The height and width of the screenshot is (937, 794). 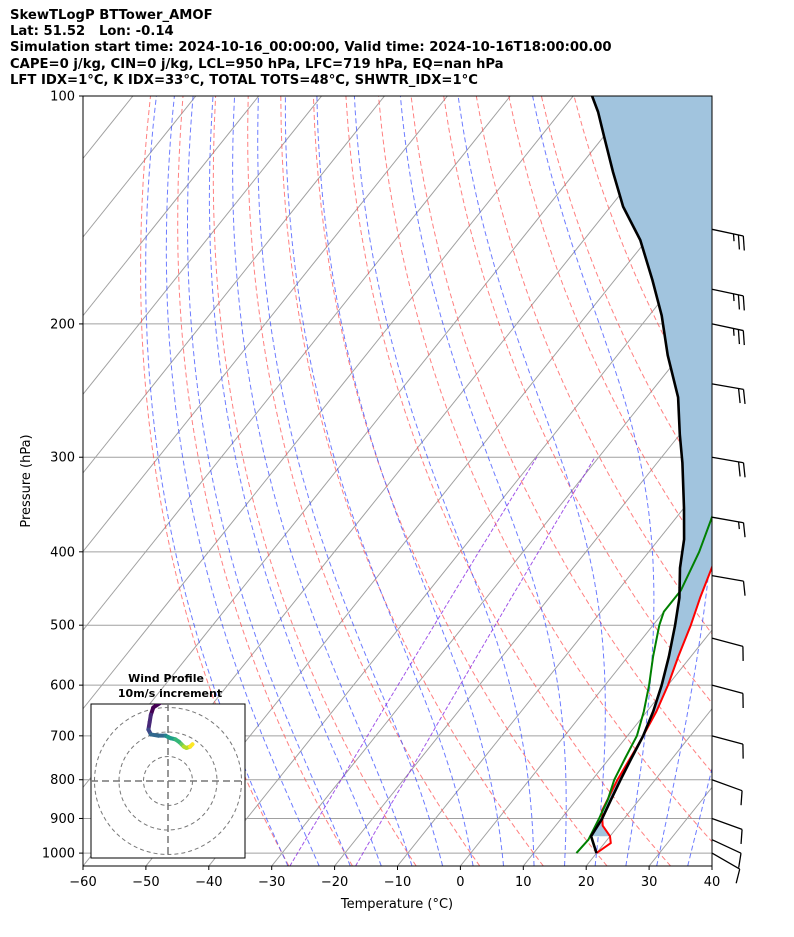 I want to click on x-axis-label: Temperature (°C), so click(x=396, y=904).